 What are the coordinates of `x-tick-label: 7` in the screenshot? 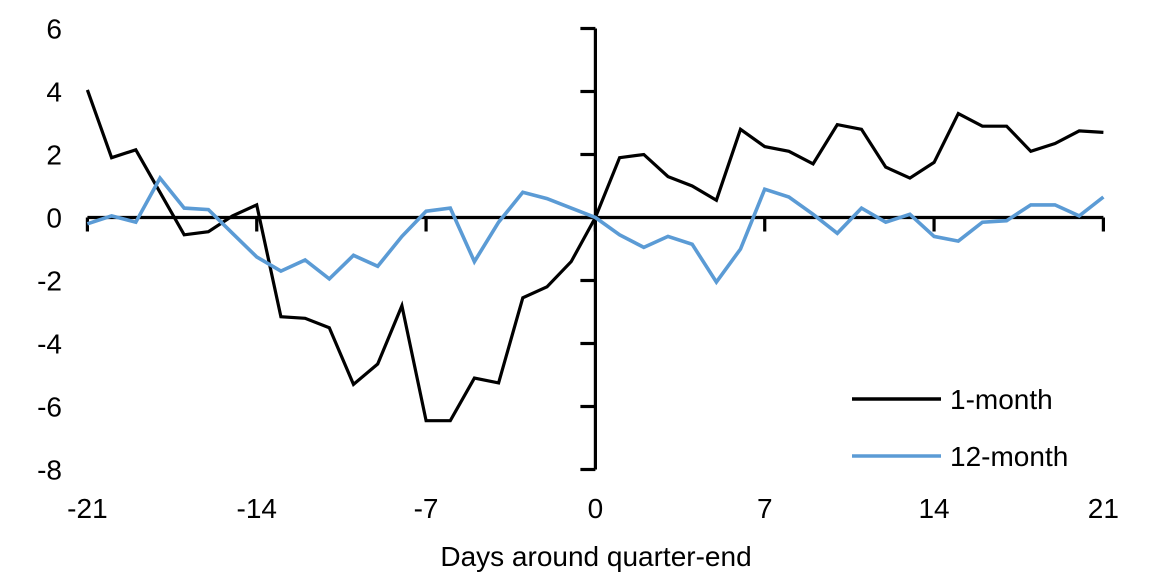 It's located at (765, 508).